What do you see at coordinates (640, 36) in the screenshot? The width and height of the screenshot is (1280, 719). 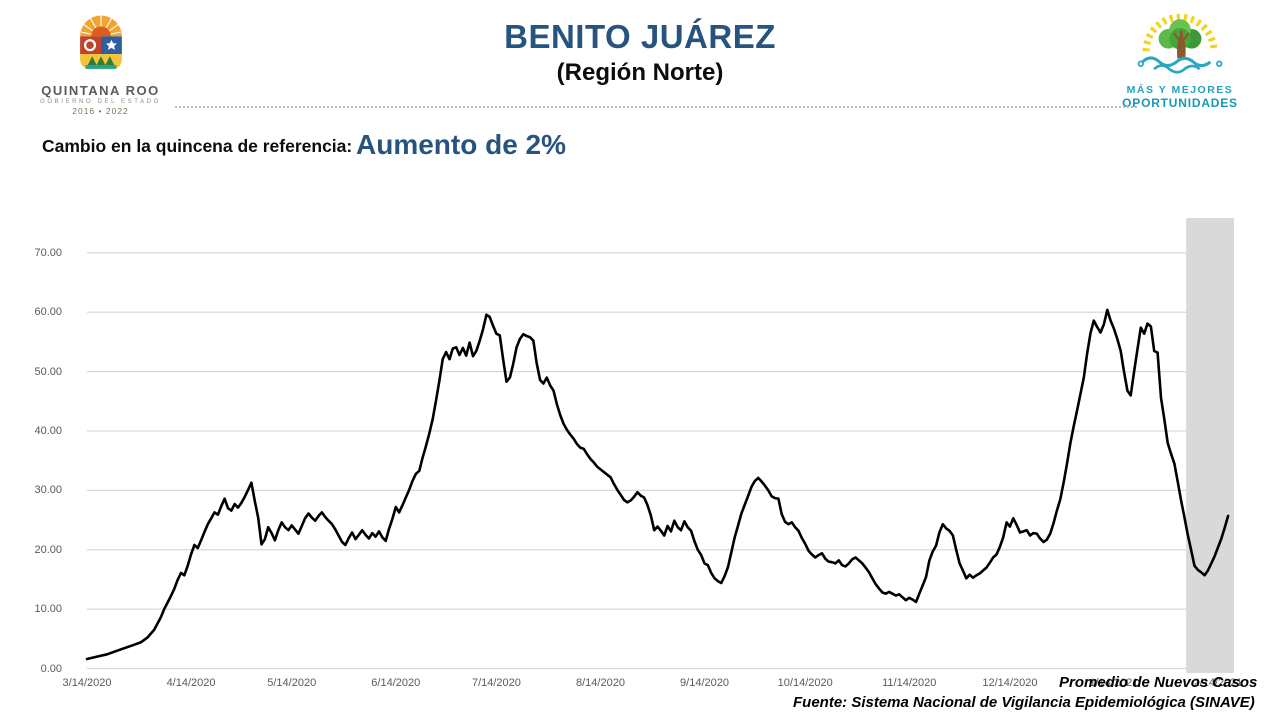 I see `page-title: BENITO JUÁREZ` at bounding box center [640, 36].